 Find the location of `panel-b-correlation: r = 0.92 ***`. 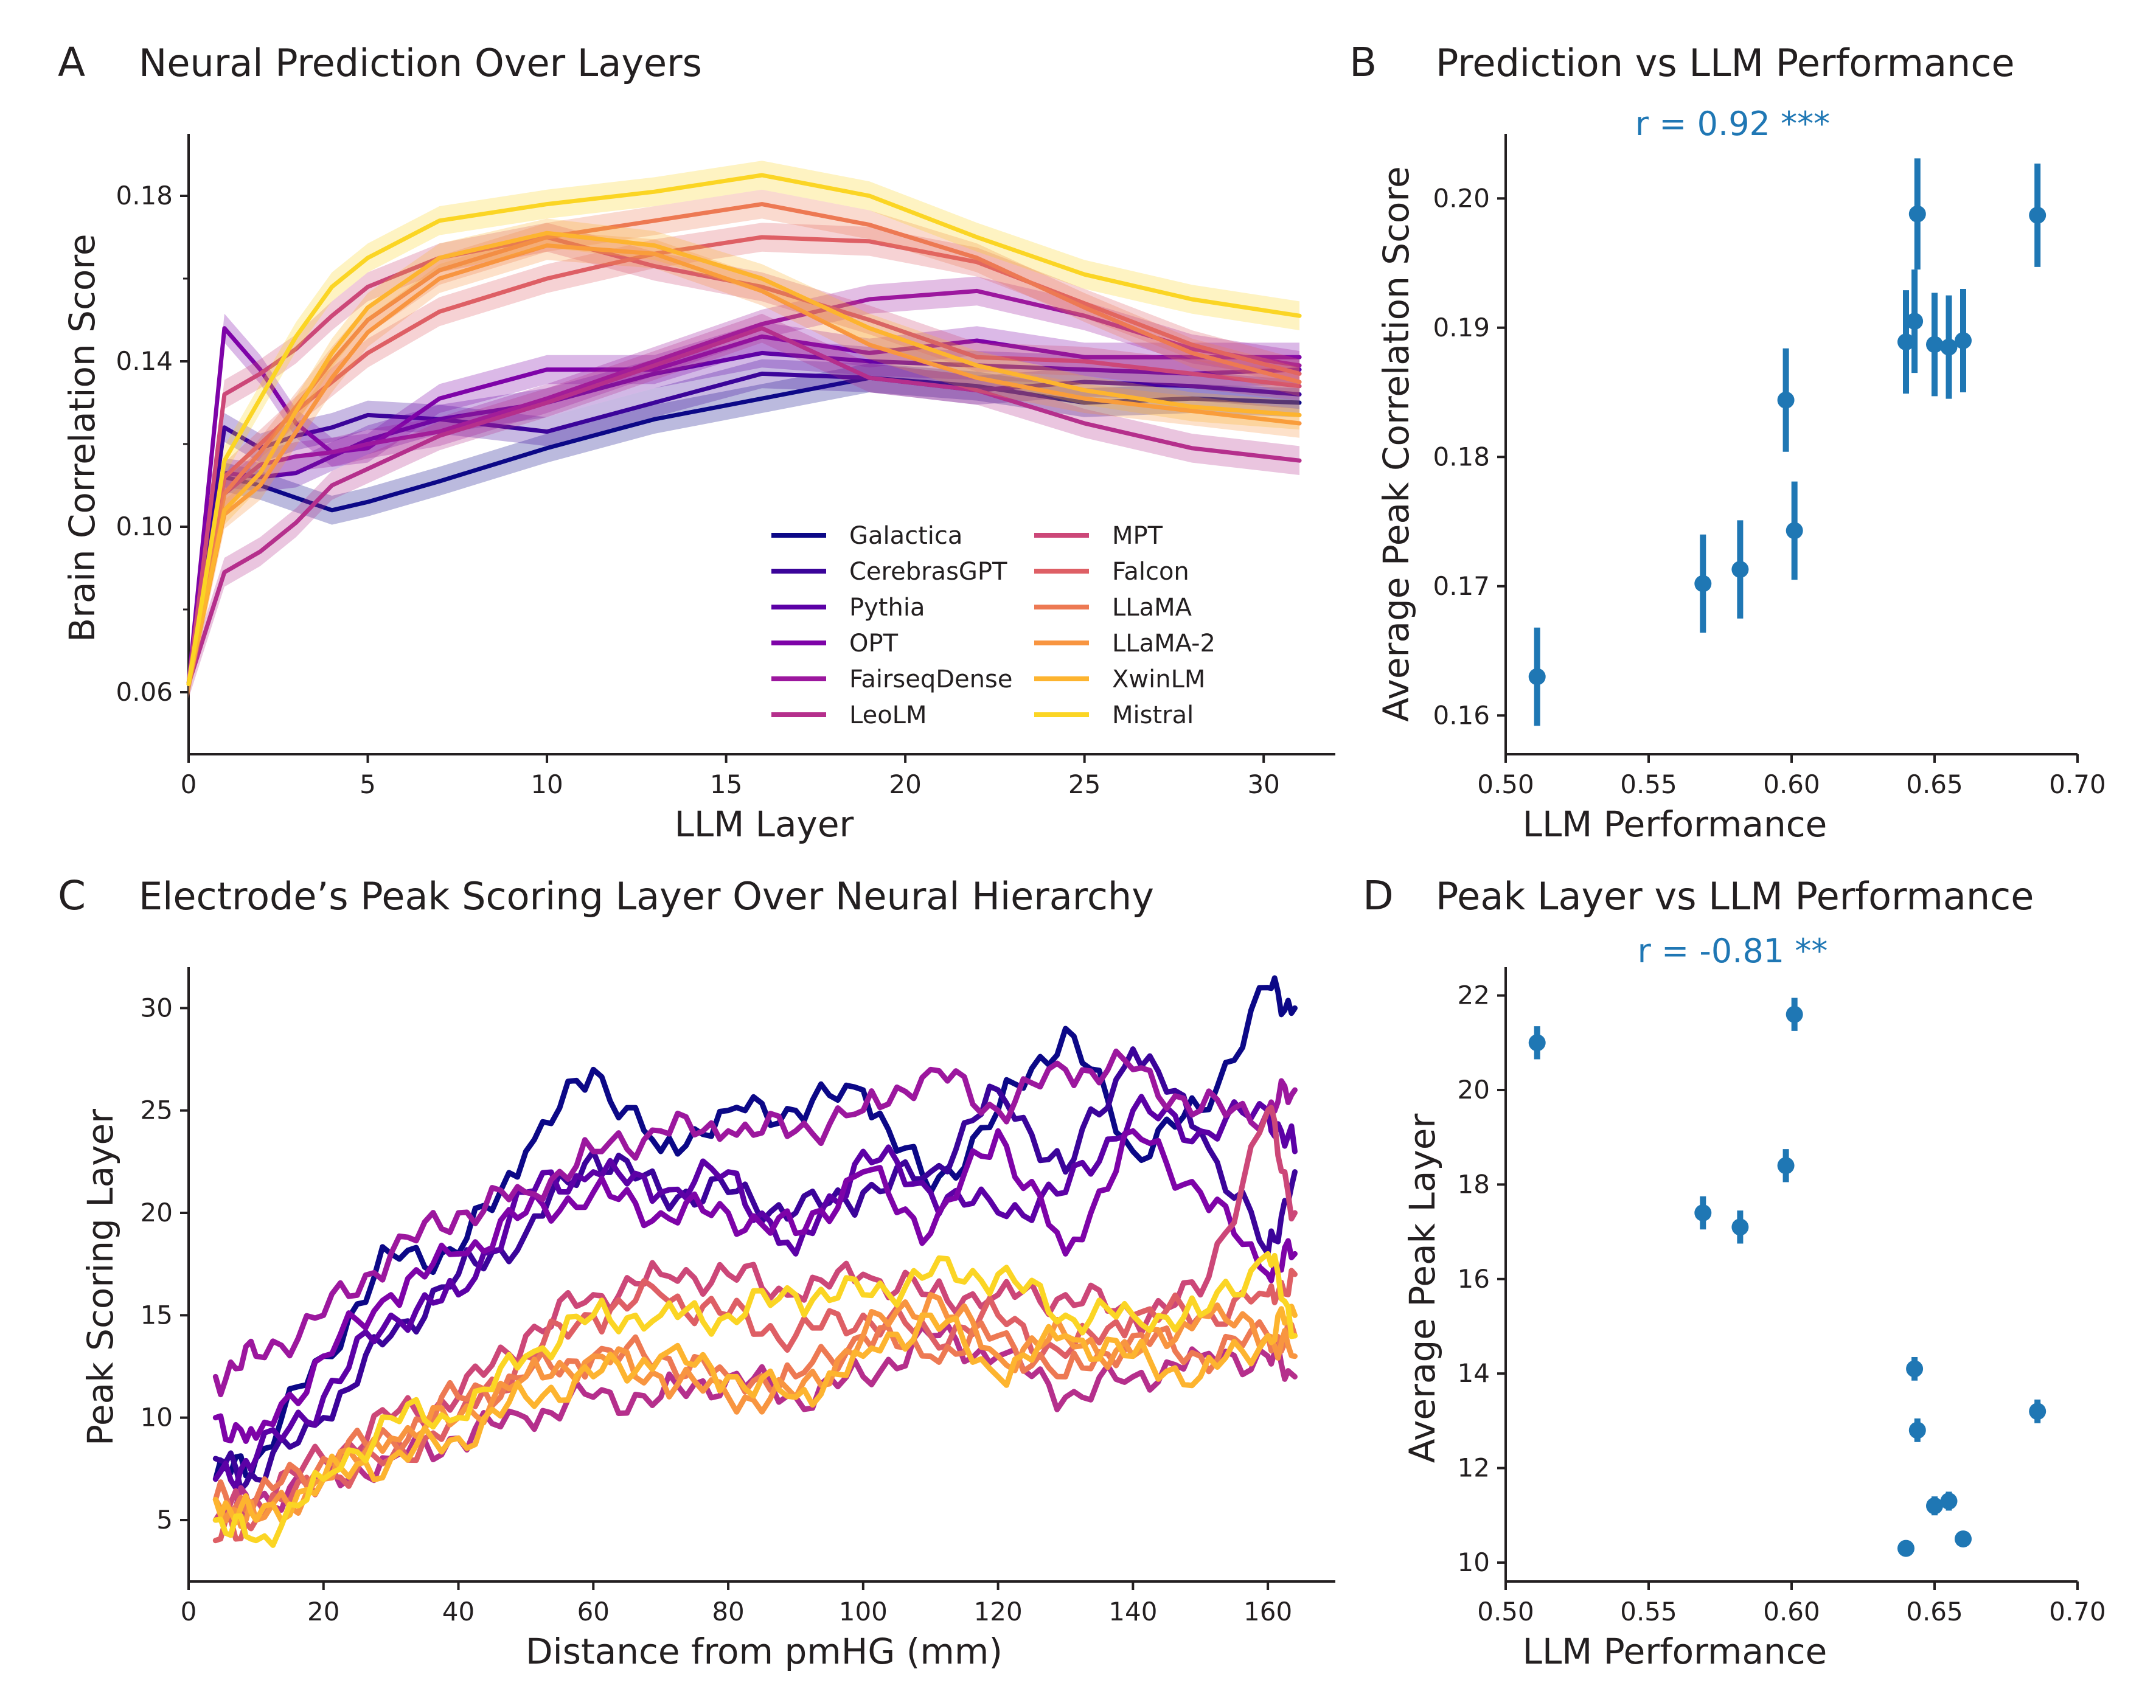

panel-b-correlation: r = 0.92 *** is located at coordinates (1732, 124).